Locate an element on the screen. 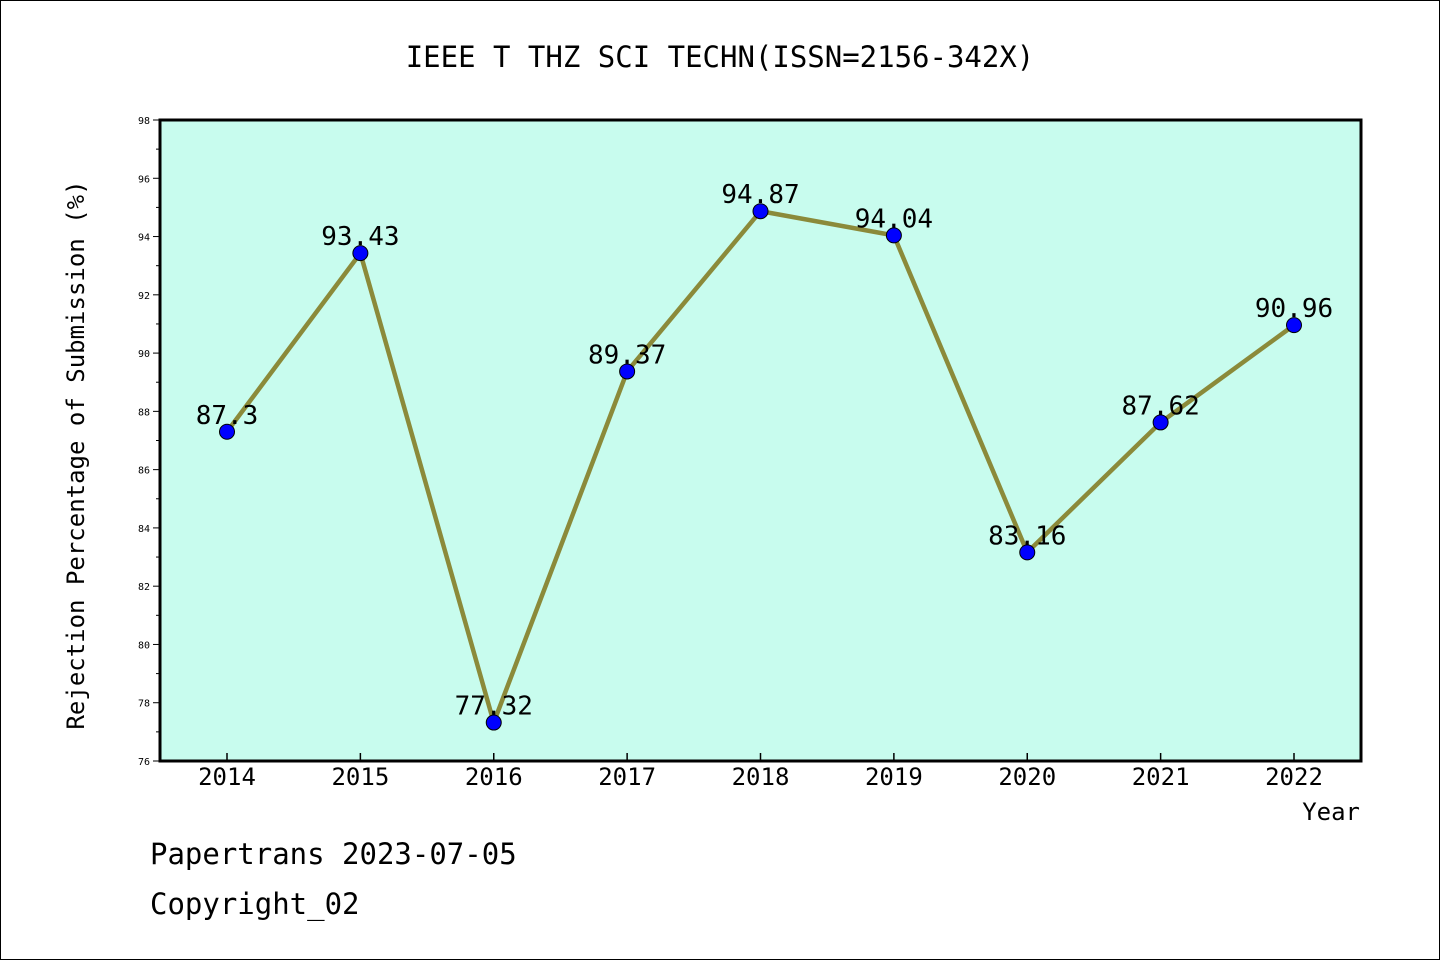 The height and width of the screenshot is (960, 1440). data-point-2014 is located at coordinates (227, 431).